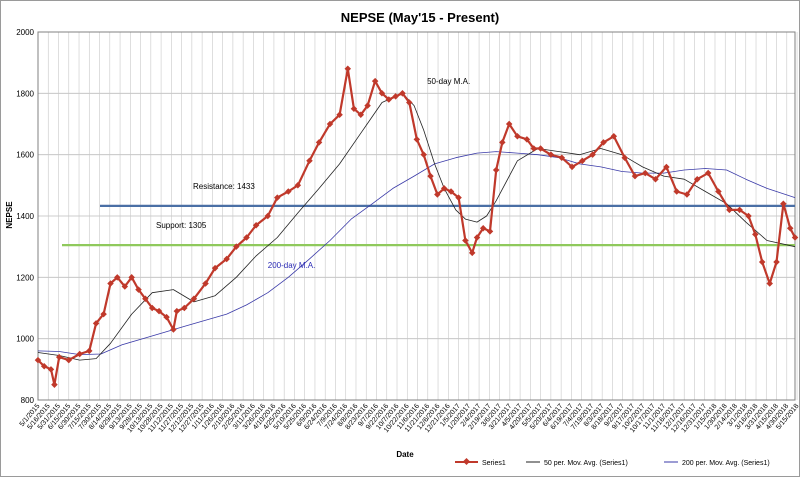  What do you see at coordinates (224, 186) in the screenshot?
I see `reference-label-resistance: Resistance: 1433` at bounding box center [224, 186].